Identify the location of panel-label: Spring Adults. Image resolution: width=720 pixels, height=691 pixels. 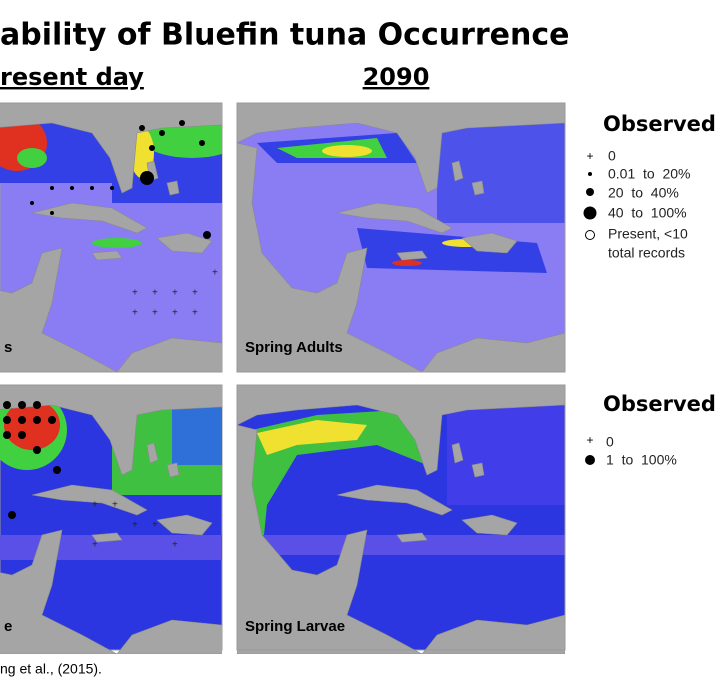
(294, 347).